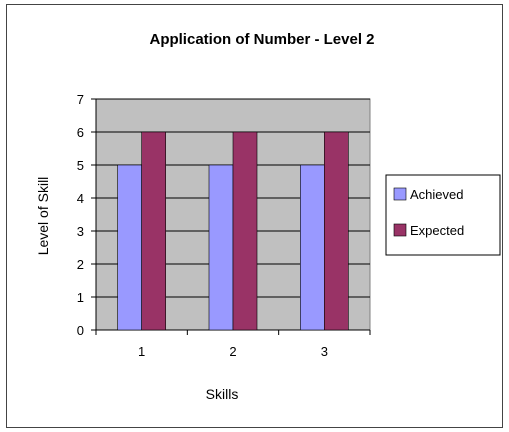 This screenshot has height=432, width=509. What do you see at coordinates (222, 394) in the screenshot?
I see `x-axis-label: Skills` at bounding box center [222, 394].